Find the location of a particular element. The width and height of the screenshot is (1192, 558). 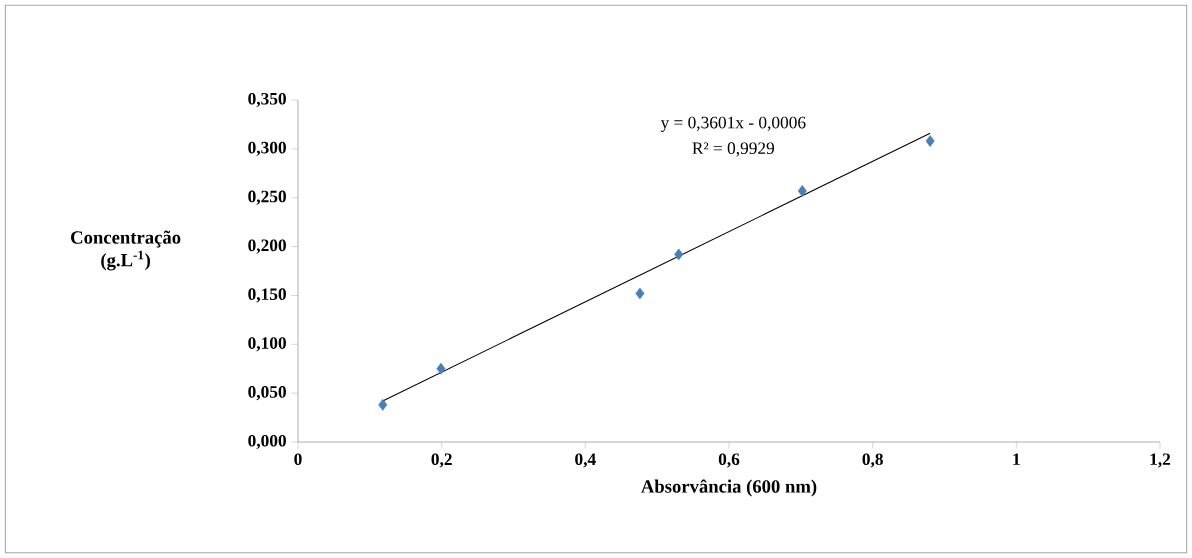

x-tick-label: 1 is located at coordinates (1016, 459).